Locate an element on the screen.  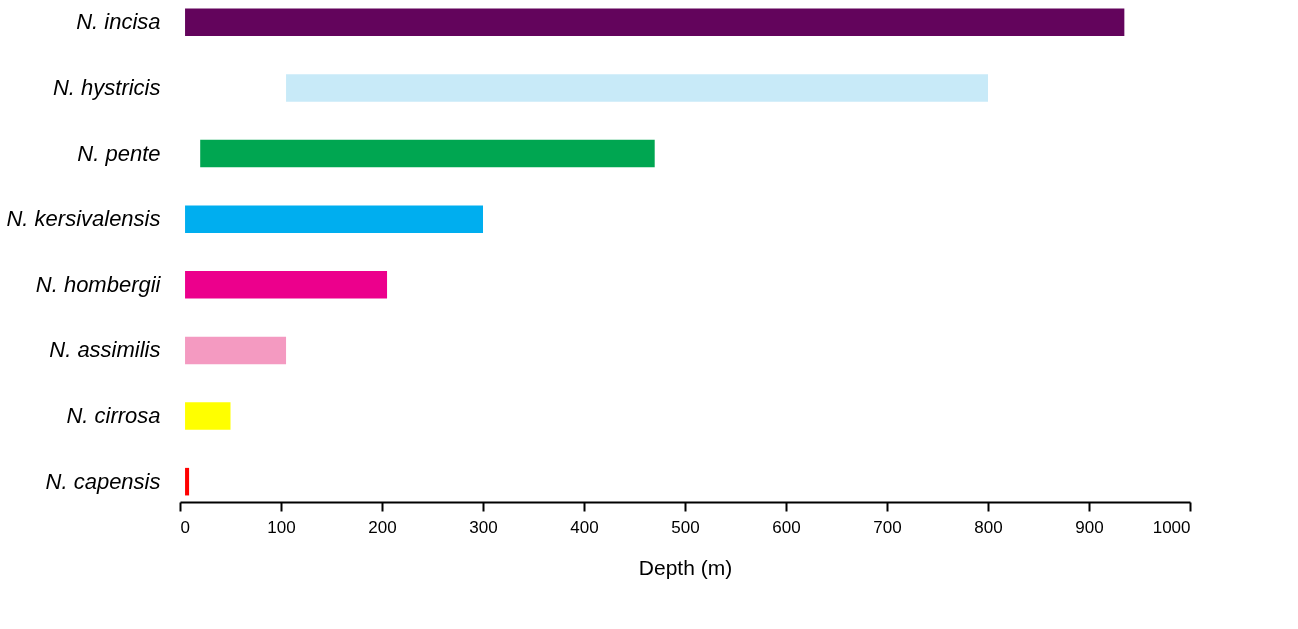
y-tick-label: N. assimilis is located at coordinates (105, 350).